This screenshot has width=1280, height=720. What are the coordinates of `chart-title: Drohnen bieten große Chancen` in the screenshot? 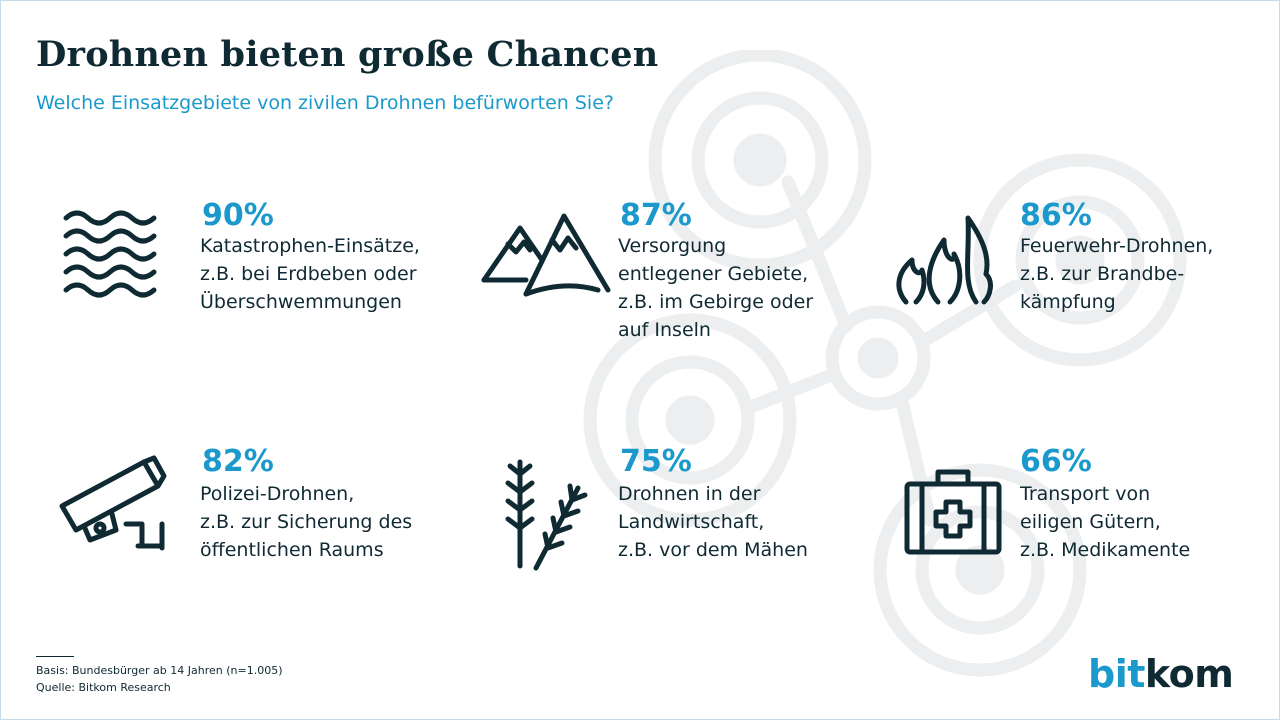 It's located at (347, 54).